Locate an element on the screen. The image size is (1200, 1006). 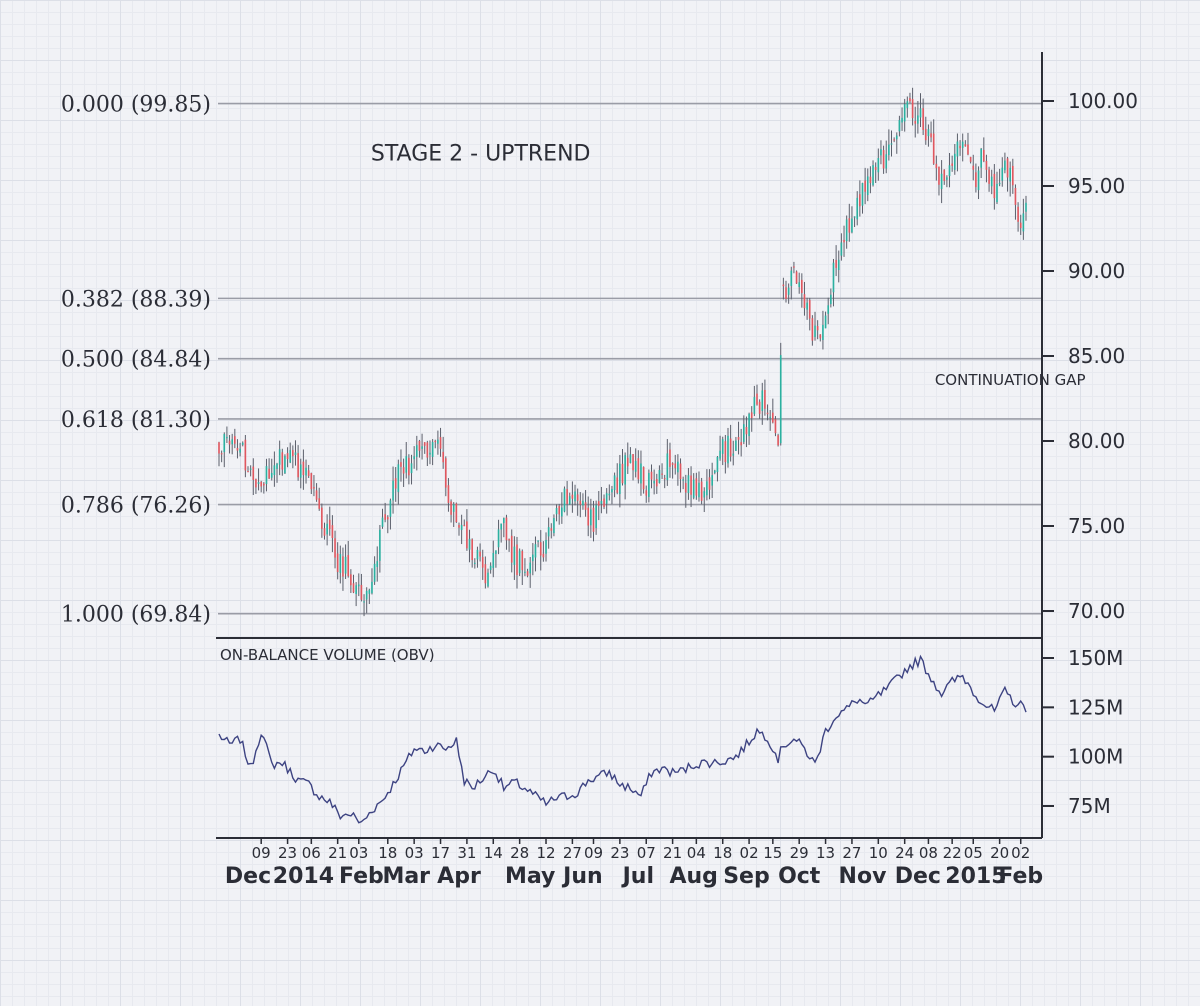
day-tick-label: 08 is located at coordinates (928, 853).